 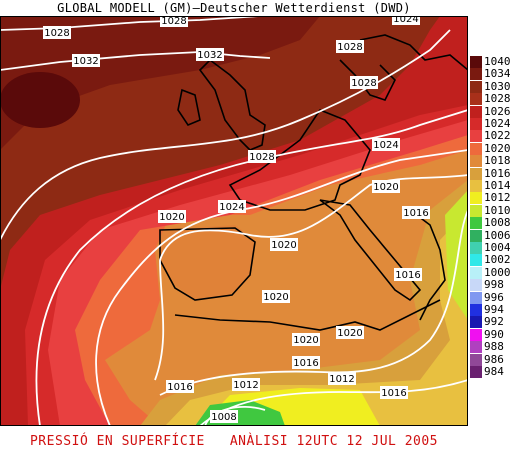 What do you see at coordinates (494, 173) in the screenshot?
I see `legend-item: 1016` at bounding box center [494, 173].